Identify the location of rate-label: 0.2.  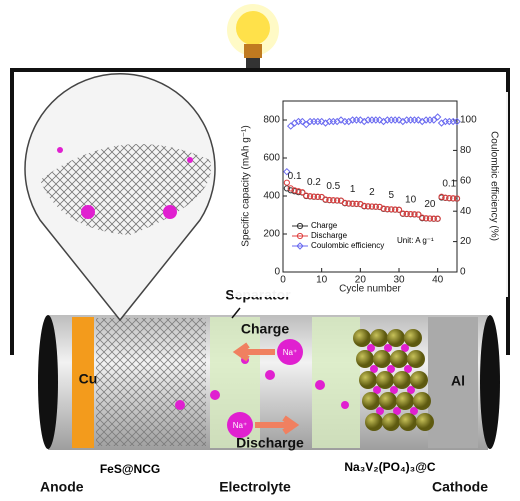
(314, 182).